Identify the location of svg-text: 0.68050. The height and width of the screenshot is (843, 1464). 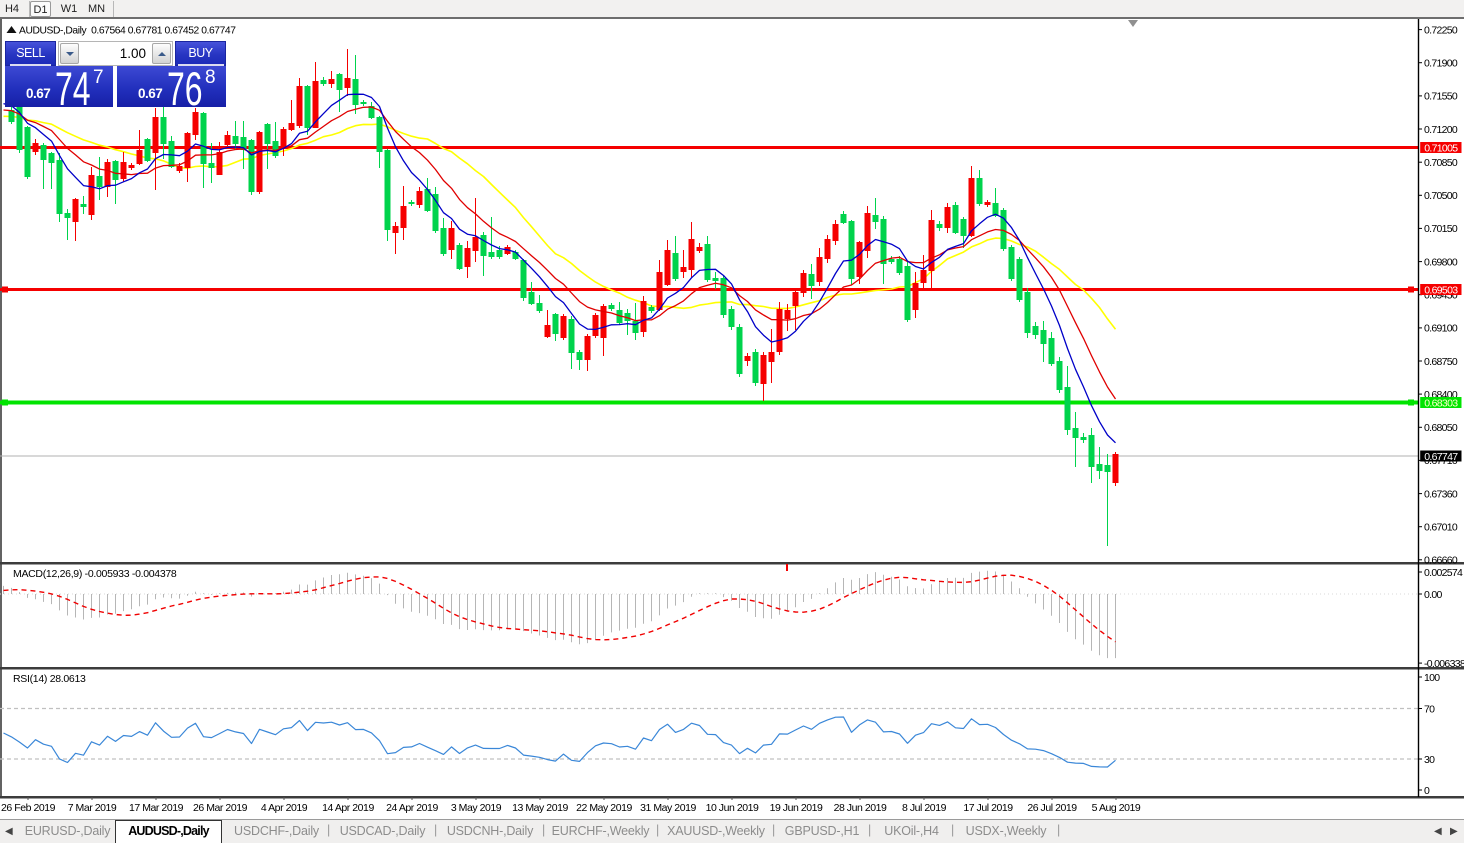
(1441, 428).